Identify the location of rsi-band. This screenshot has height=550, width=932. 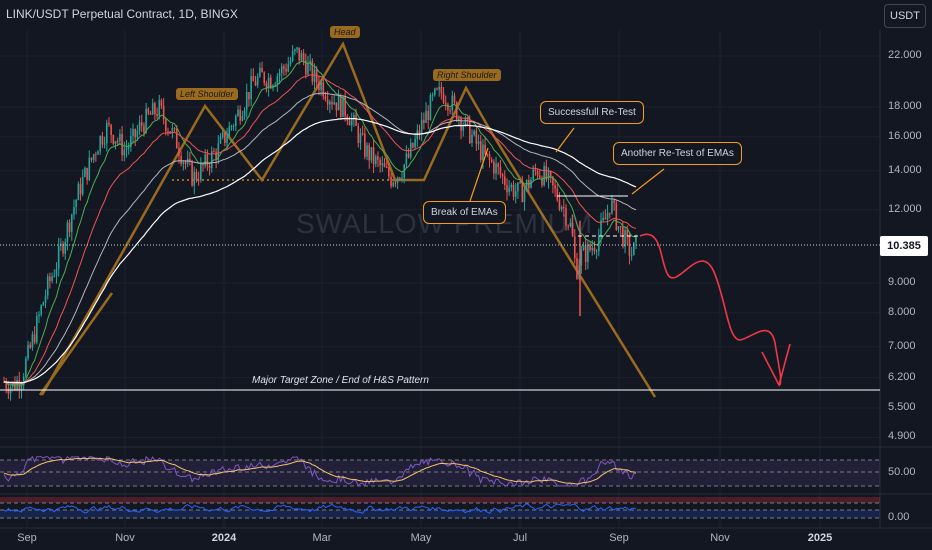
(440, 473).